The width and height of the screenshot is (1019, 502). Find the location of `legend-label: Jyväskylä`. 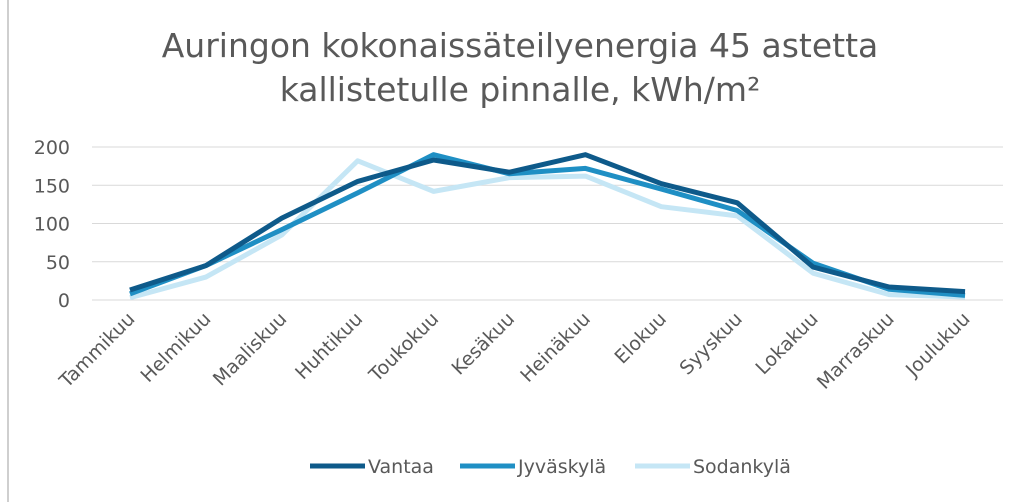

legend-label: Jyväskylä is located at coordinates (561, 467).